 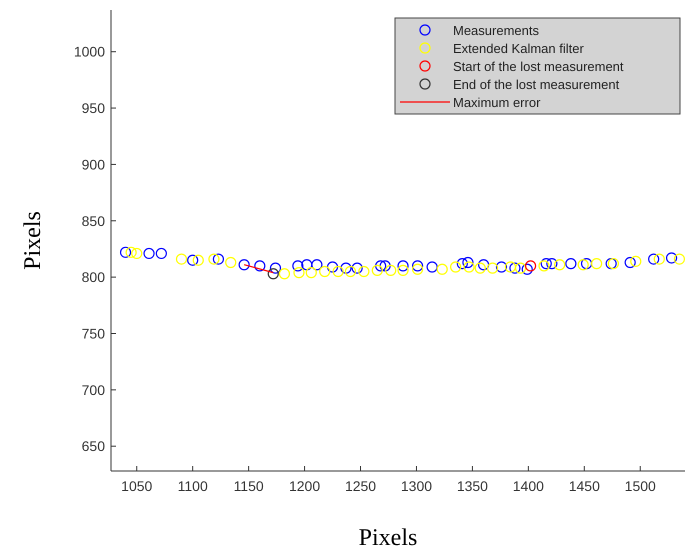 What do you see at coordinates (528, 486) in the screenshot?
I see `x-tick-label: 1400` at bounding box center [528, 486].